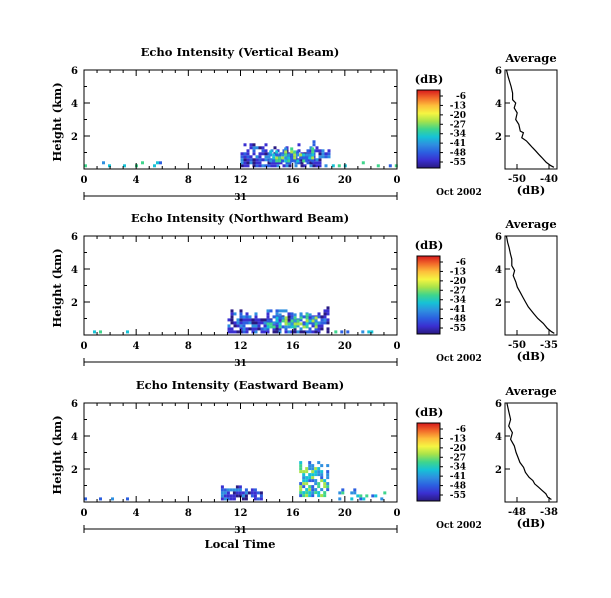  What do you see at coordinates (240, 52) in the screenshot?
I see `vertical-beam-title: Echo Intensity (Vertical Beam)` at bounding box center [240, 52].